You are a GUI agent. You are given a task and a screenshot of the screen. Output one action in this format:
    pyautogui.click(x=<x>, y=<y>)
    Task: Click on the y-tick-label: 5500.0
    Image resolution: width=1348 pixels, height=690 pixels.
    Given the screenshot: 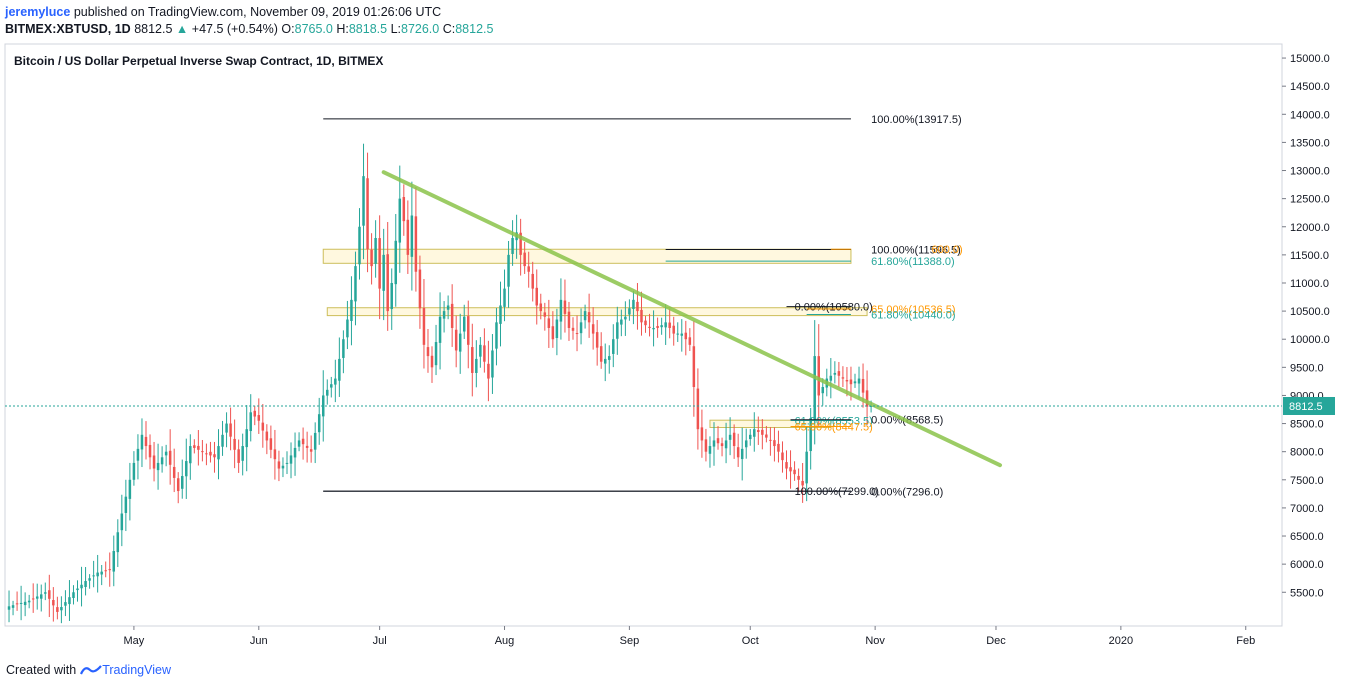 What is the action you would take?
    pyautogui.click(x=1307, y=593)
    